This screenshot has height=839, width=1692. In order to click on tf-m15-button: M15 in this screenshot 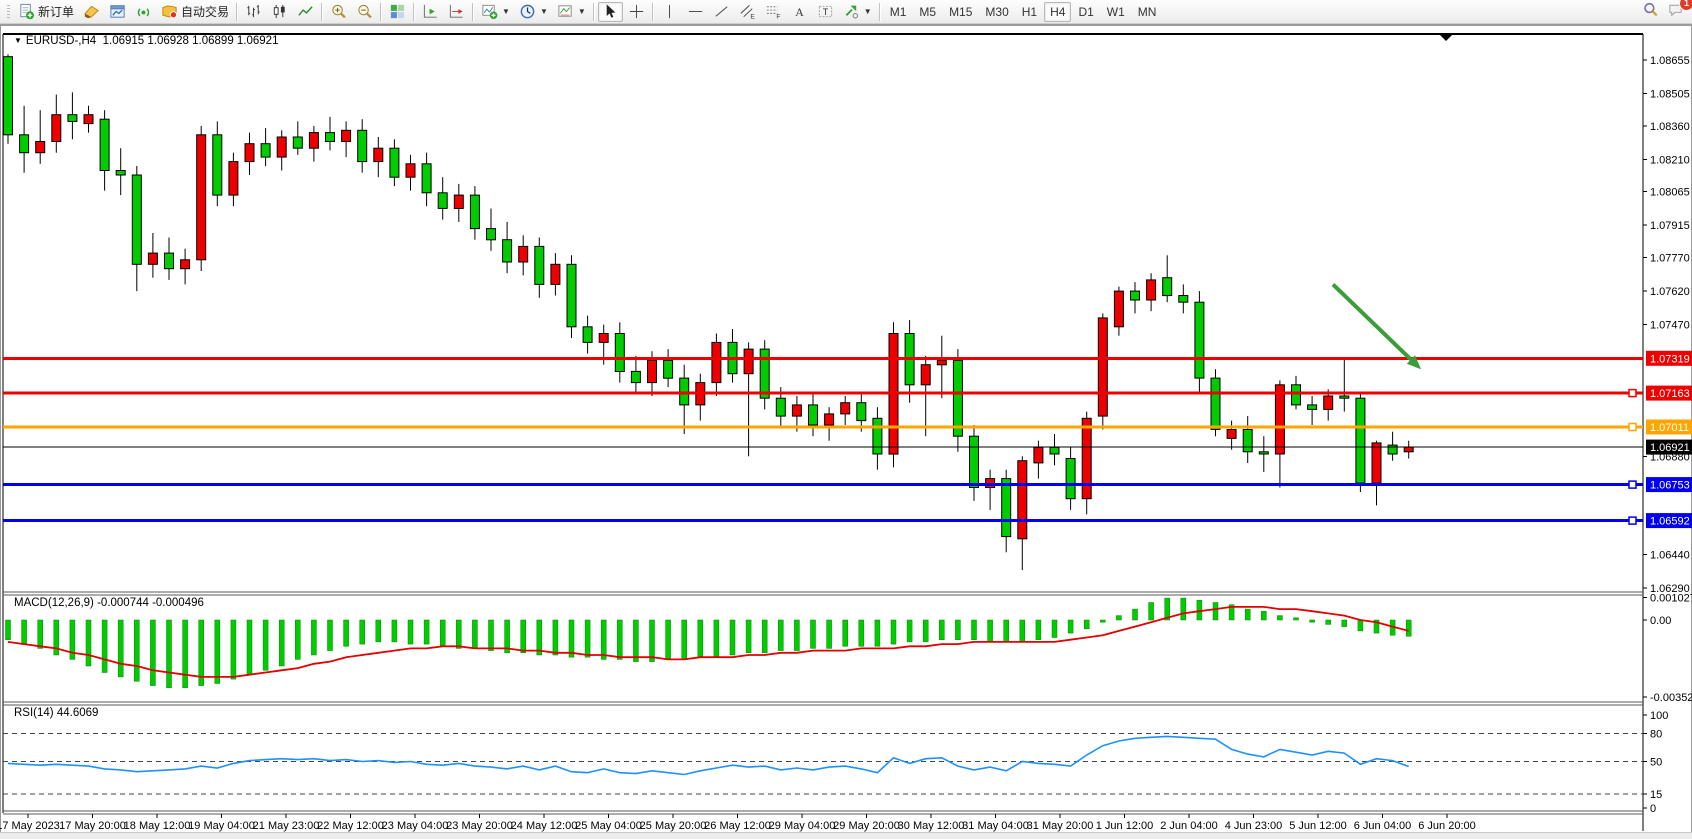, I will do `click(960, 12)`.